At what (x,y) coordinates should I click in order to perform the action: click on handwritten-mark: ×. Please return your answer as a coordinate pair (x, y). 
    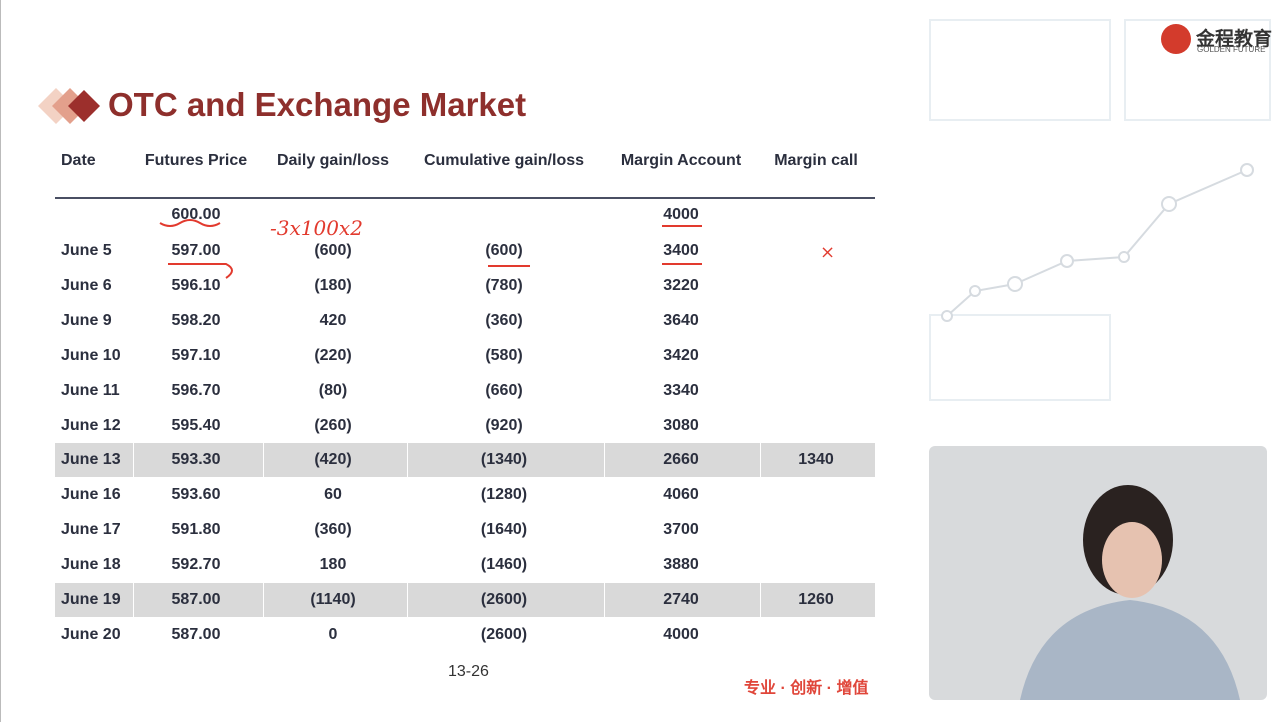
    Looking at the image, I should click on (828, 252).